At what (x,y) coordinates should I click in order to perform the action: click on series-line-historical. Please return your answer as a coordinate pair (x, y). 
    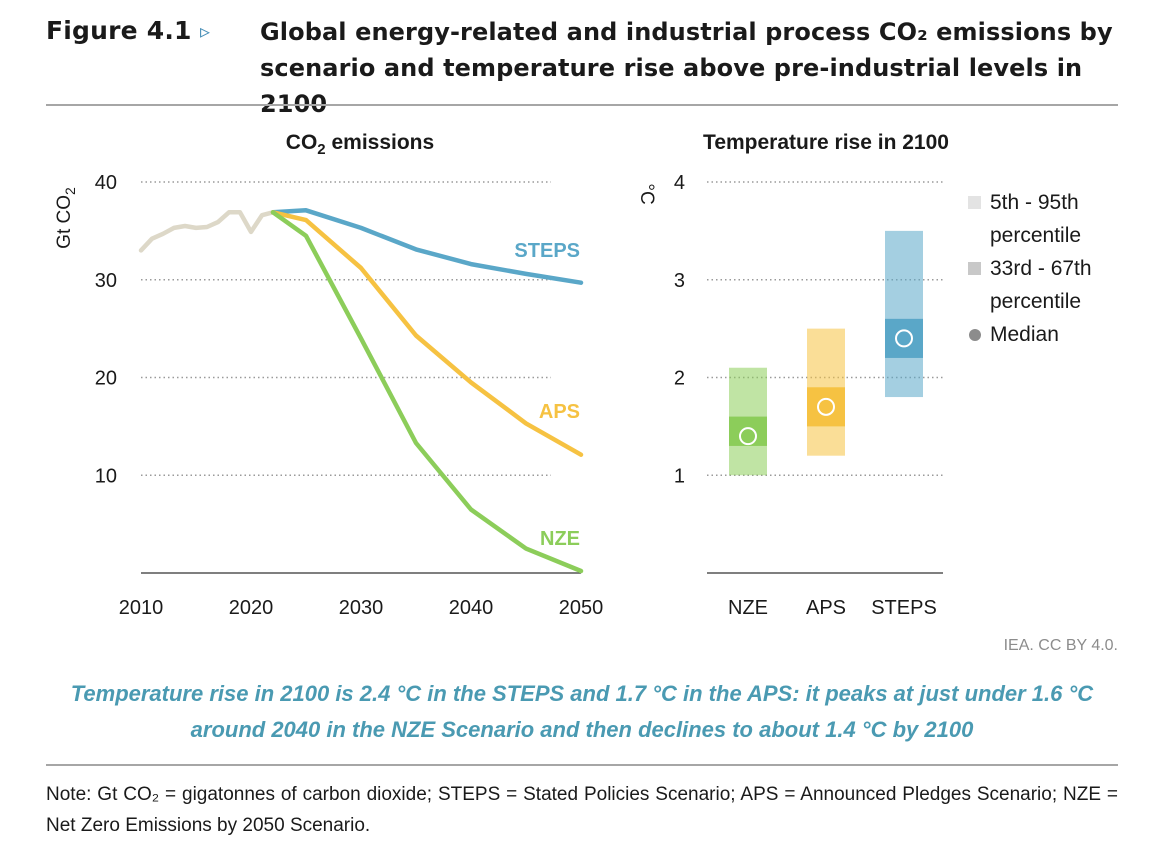
    Looking at the image, I should click on (207, 231).